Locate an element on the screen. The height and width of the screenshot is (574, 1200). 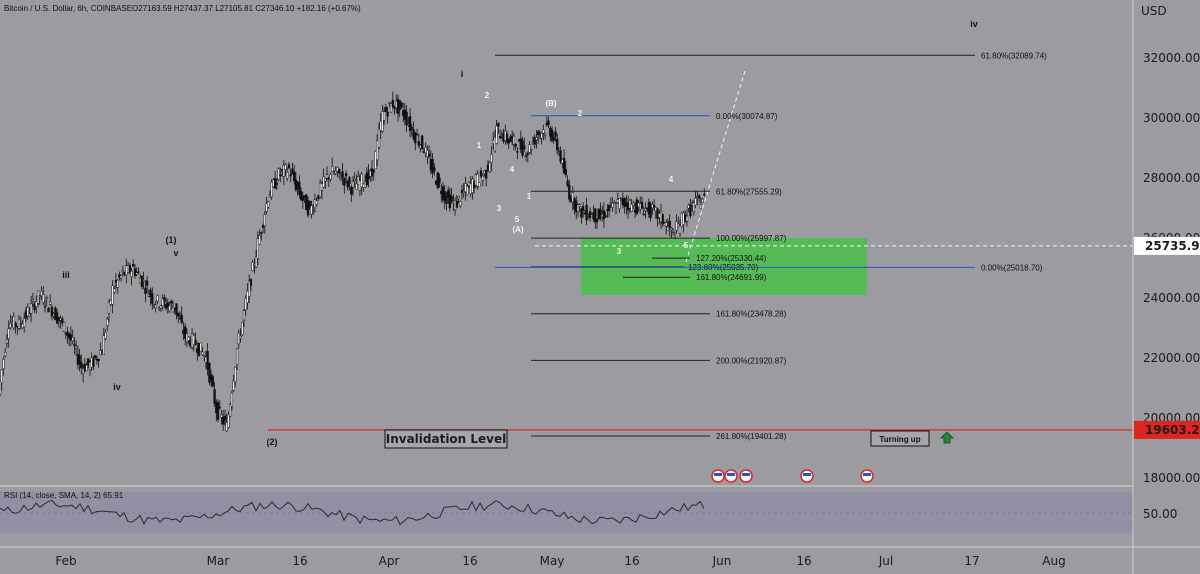
flag-icon-band is located at coordinates (807, 474).